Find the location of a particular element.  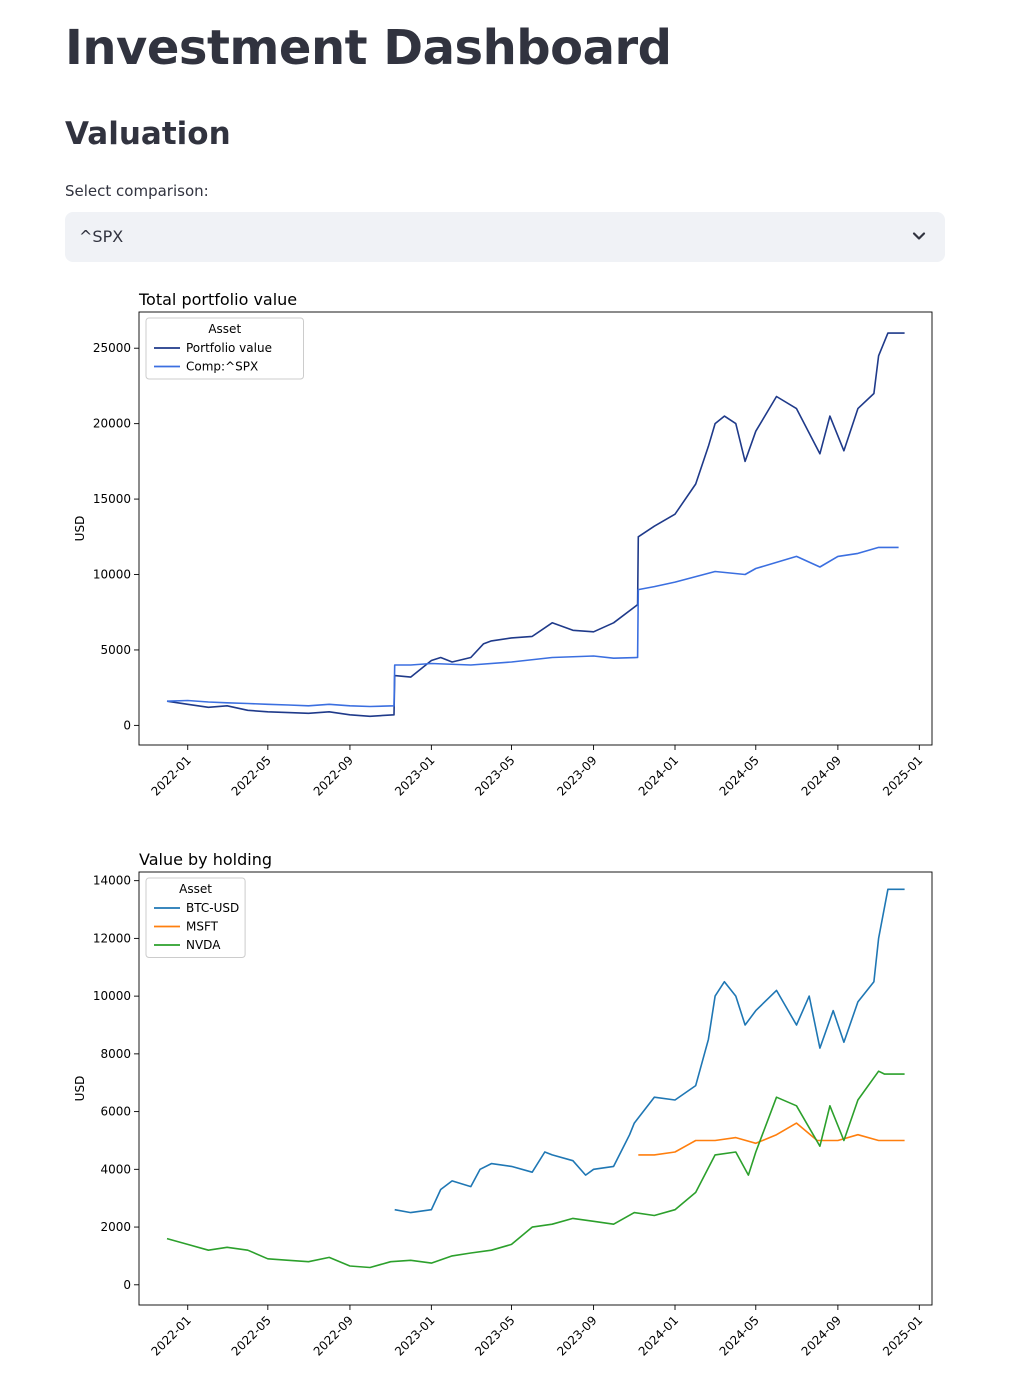

y-tick-label: 14000 is located at coordinates (112, 881).